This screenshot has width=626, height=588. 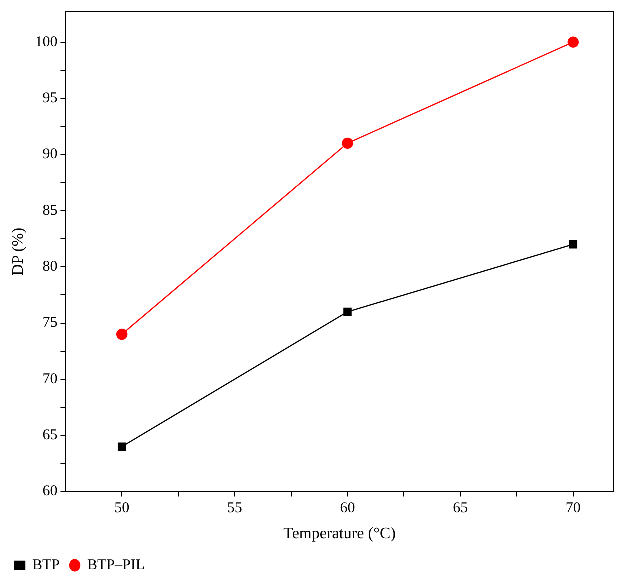 I want to click on y-tick-label: 95, so click(x=50, y=98).